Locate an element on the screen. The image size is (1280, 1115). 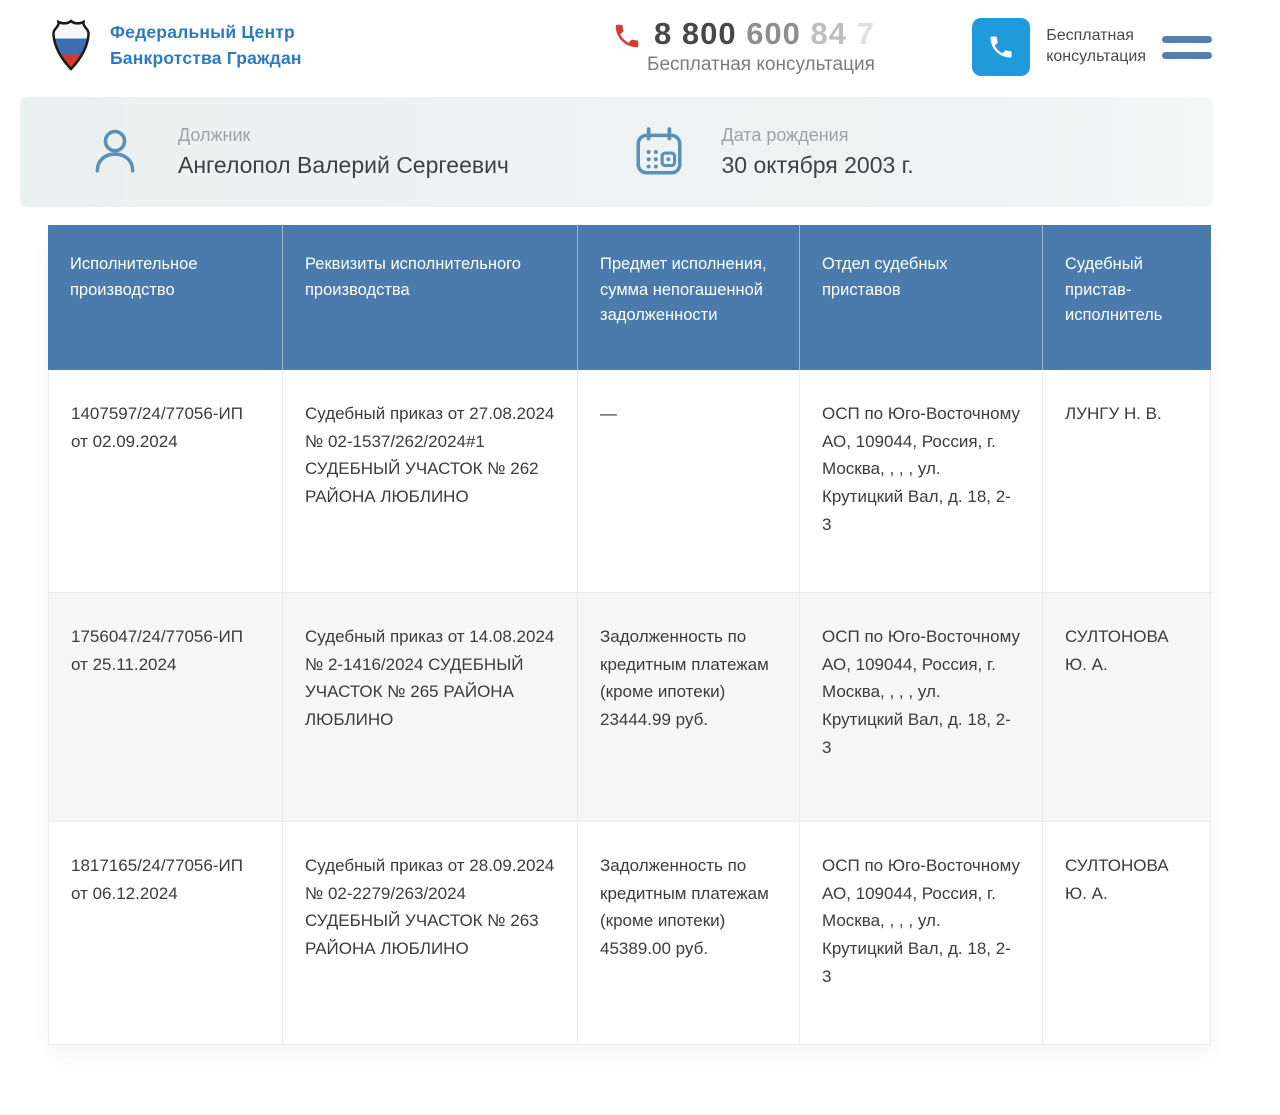
site-logo: Федеральный Центр Банкротства Граждан is located at coordinates (174, 45).